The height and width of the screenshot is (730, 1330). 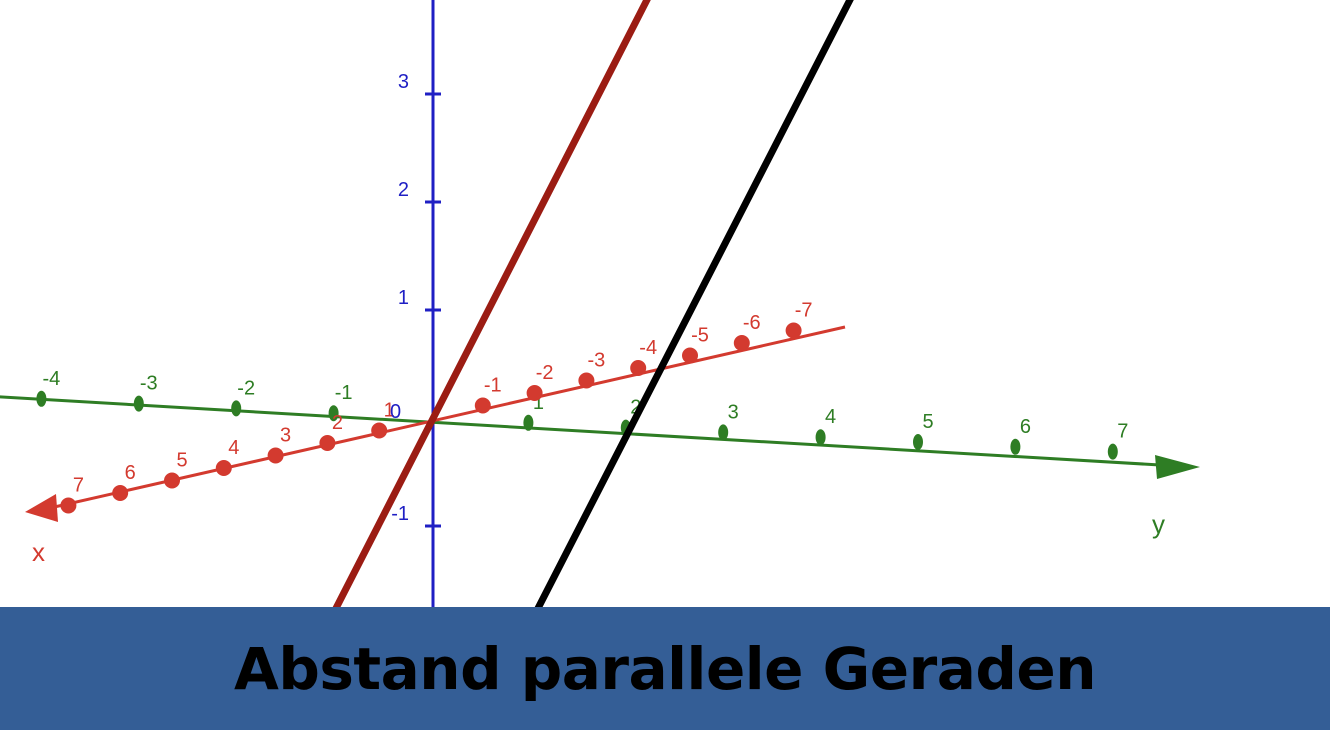 I want to click on y-tick-label: 5, so click(x=927, y=422).